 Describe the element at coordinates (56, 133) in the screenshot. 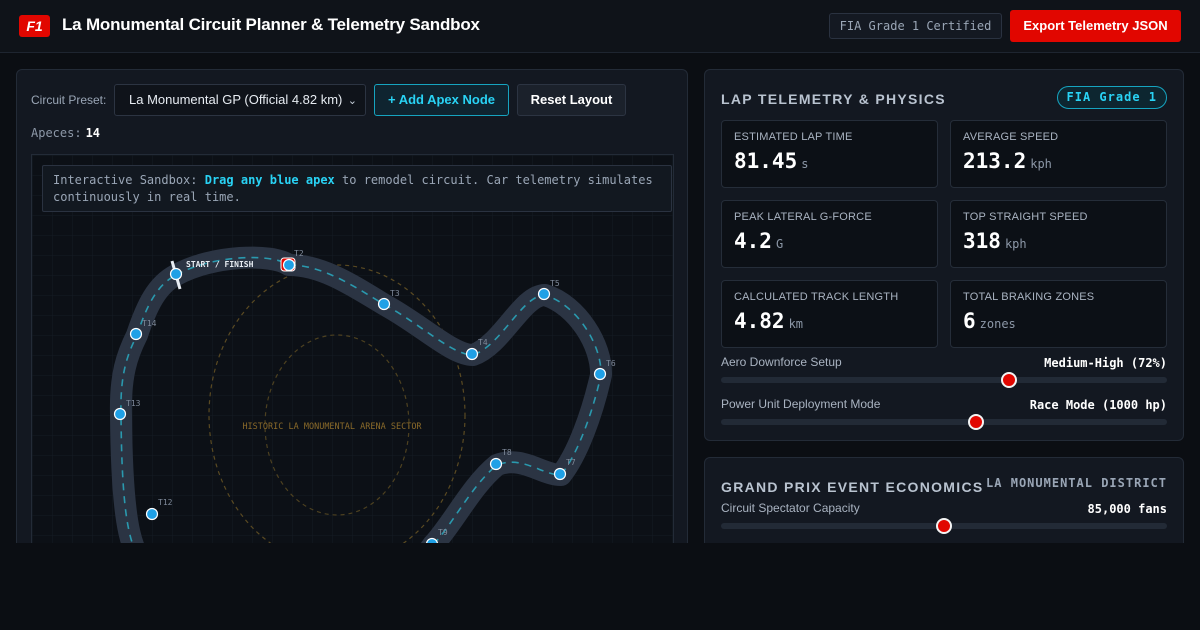

I see `apex-counter-label: Apeces:` at that location.